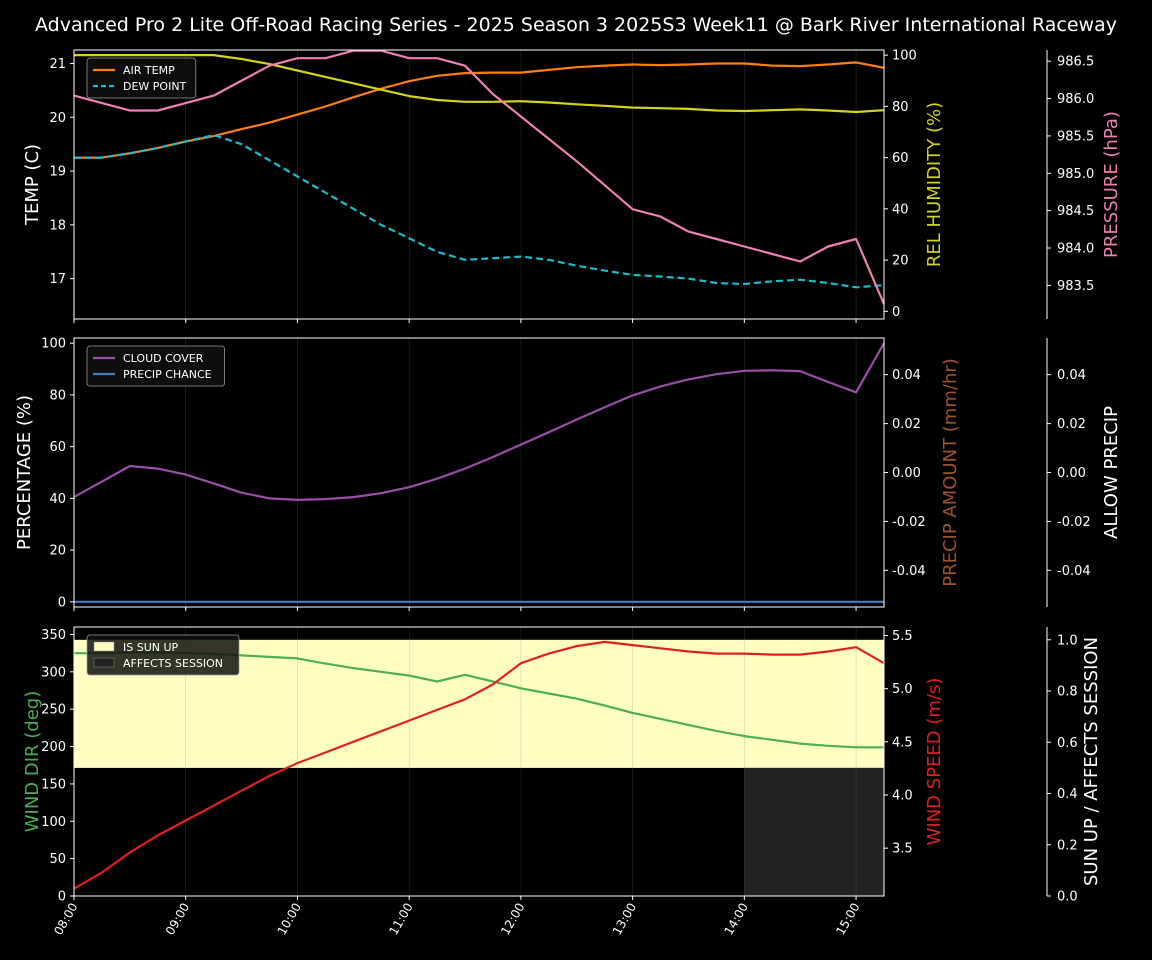 Image resolution: width=1152 pixels, height=960 pixels. I want to click on y-tick-label: 50, so click(57, 859).